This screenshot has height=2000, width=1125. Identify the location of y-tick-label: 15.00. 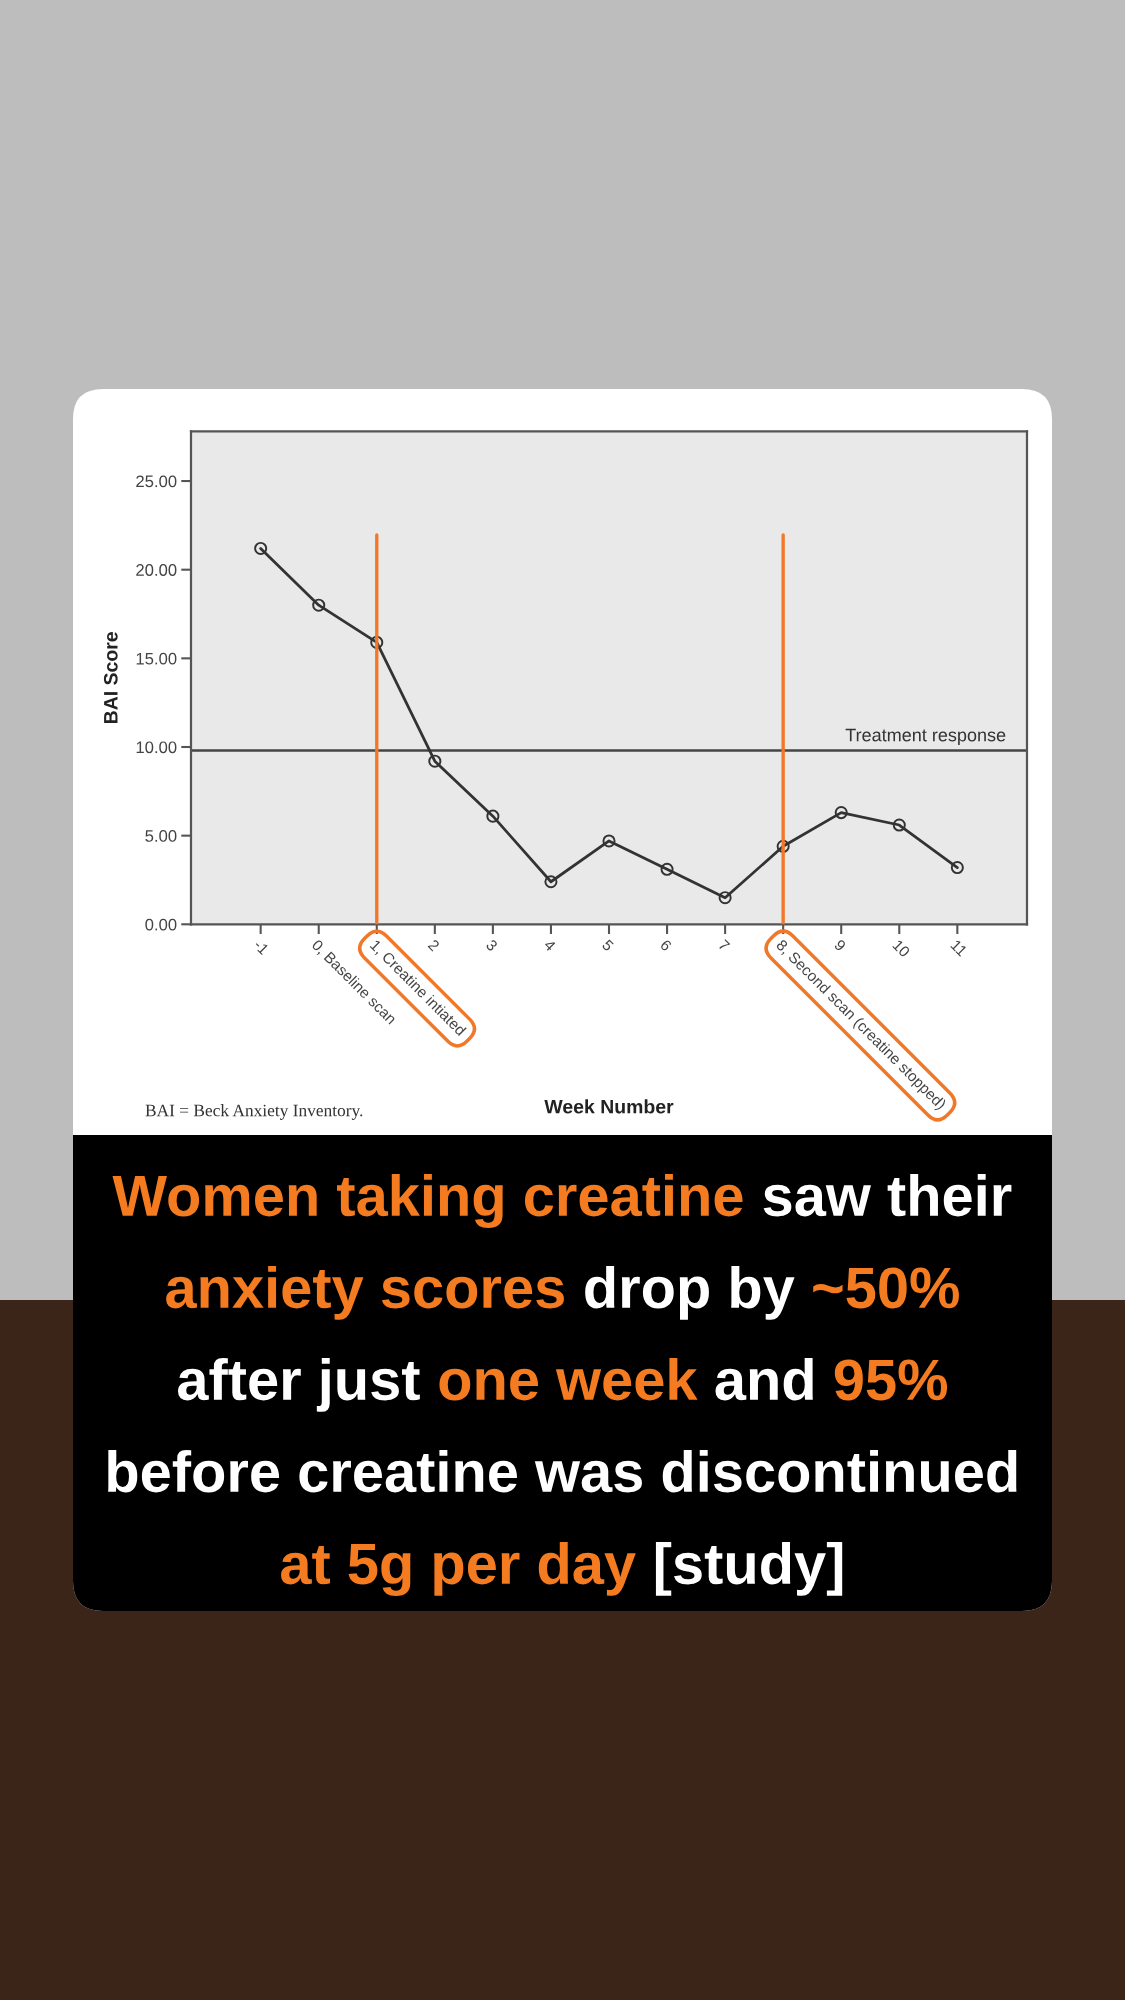
(156, 658).